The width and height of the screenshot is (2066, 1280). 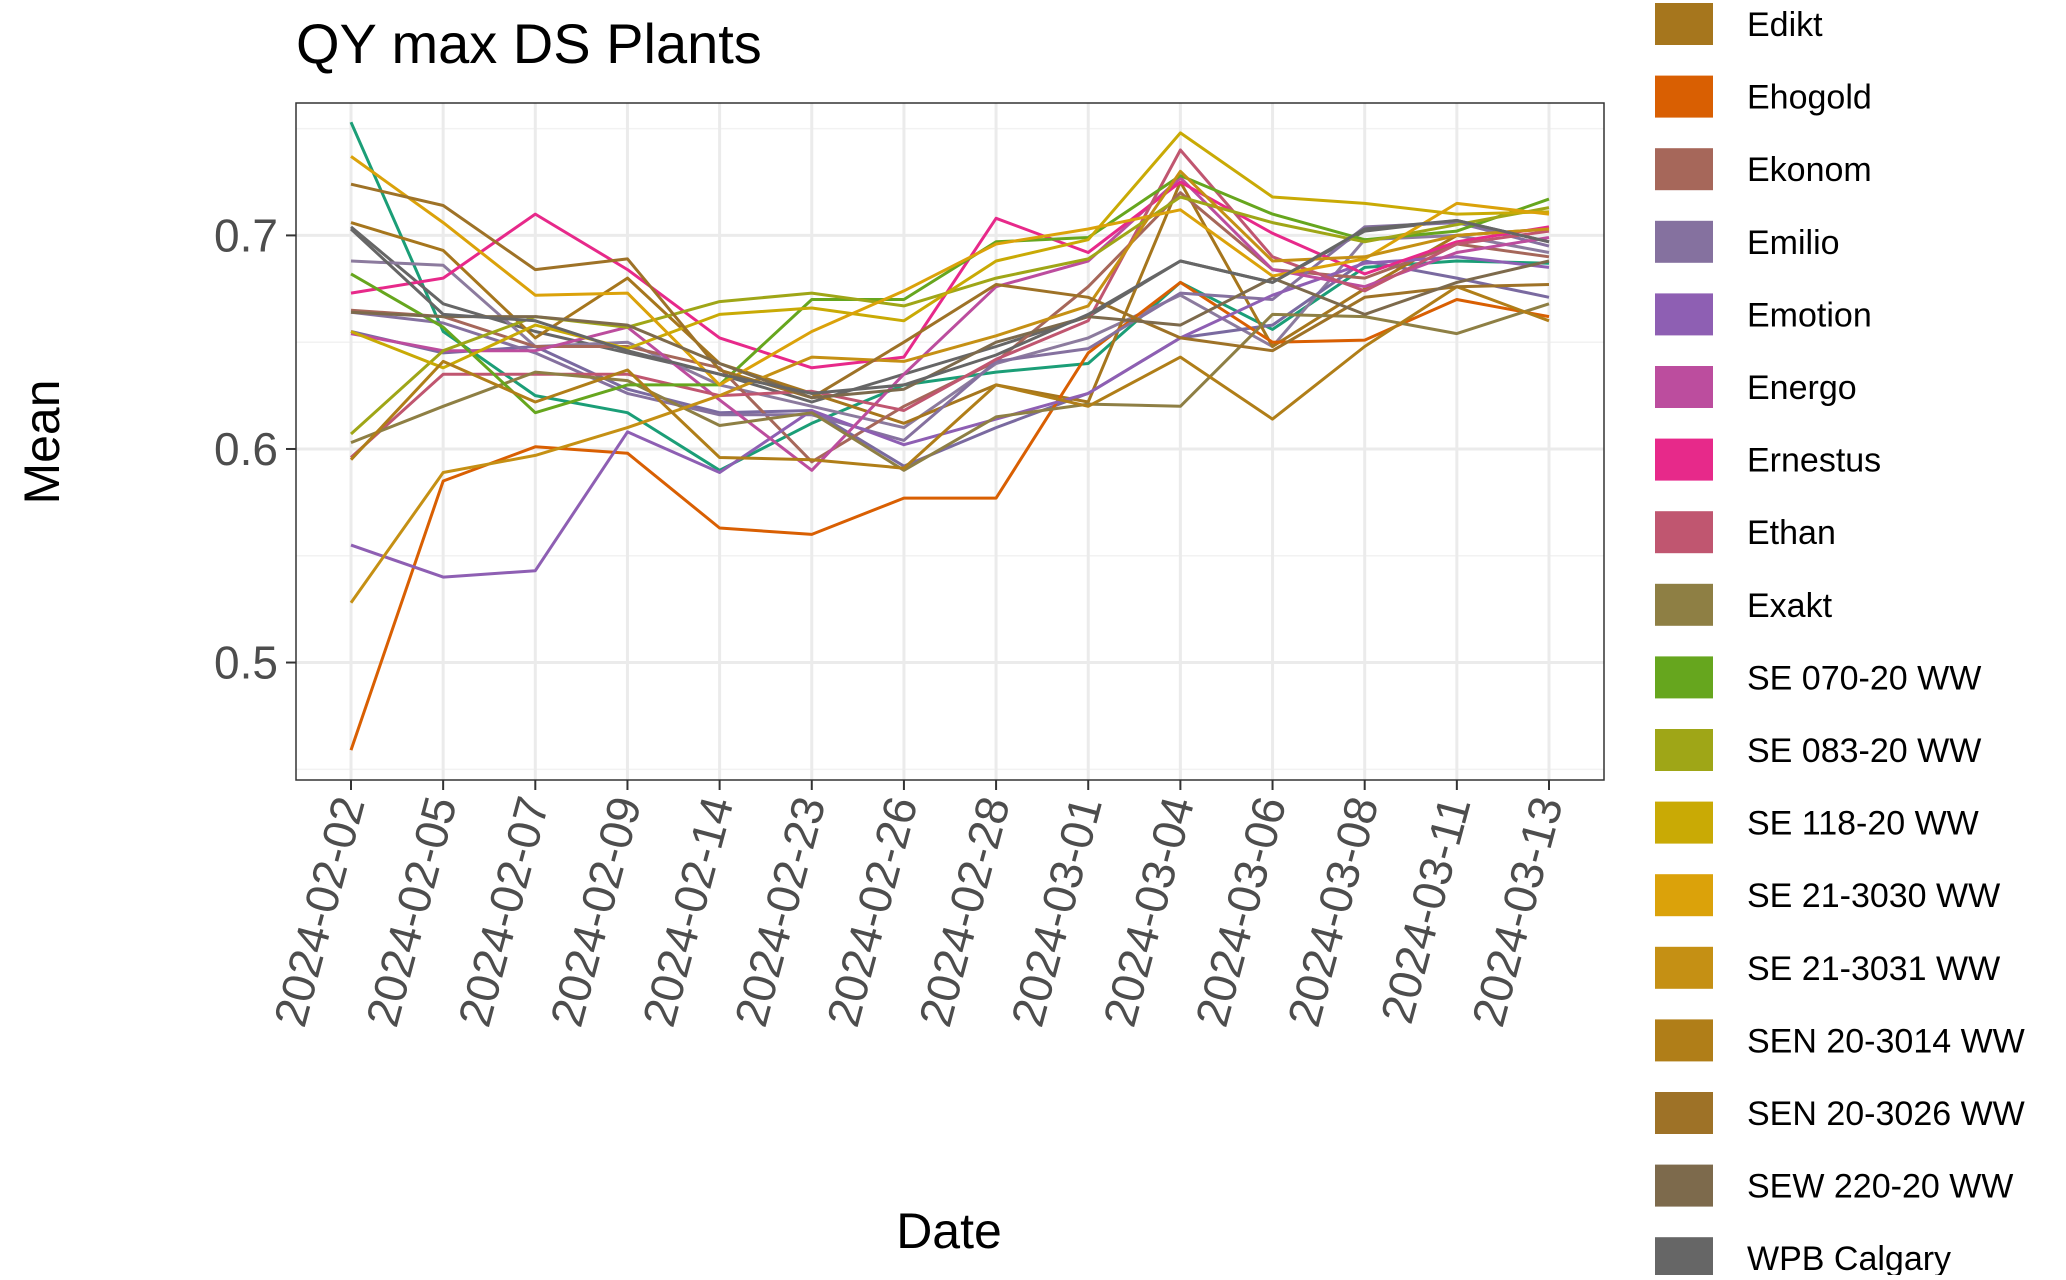 I want to click on chart-title: QY max DS Plants, so click(x=529, y=43).